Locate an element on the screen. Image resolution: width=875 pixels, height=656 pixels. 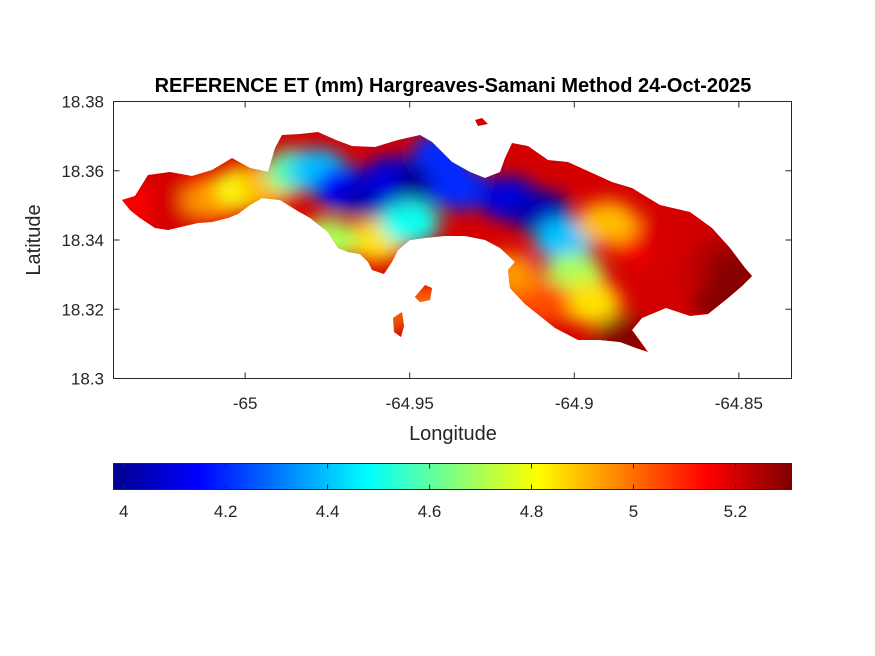
y-tick-label: 18.34 is located at coordinates (82, 240).